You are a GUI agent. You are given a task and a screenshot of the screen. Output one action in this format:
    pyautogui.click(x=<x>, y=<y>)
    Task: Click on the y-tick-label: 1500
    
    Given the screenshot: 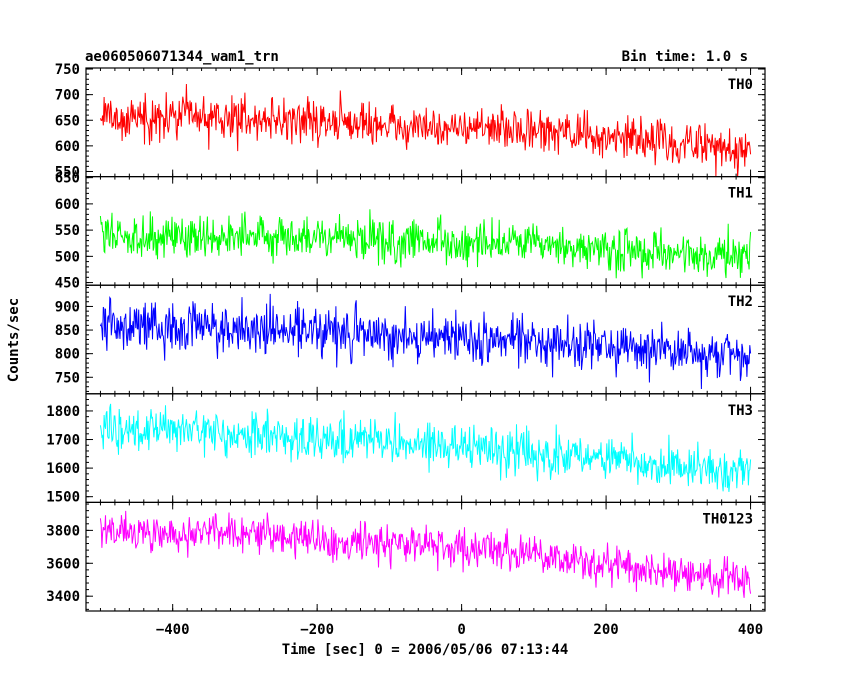 What is the action you would take?
    pyautogui.click(x=63, y=498)
    